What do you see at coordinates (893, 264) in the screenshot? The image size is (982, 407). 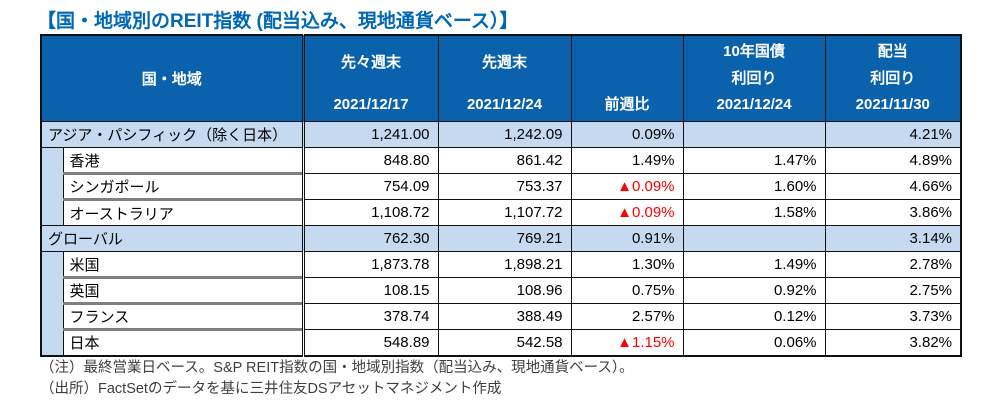 I see `cell-dividend-yield: 2.78%` at bounding box center [893, 264].